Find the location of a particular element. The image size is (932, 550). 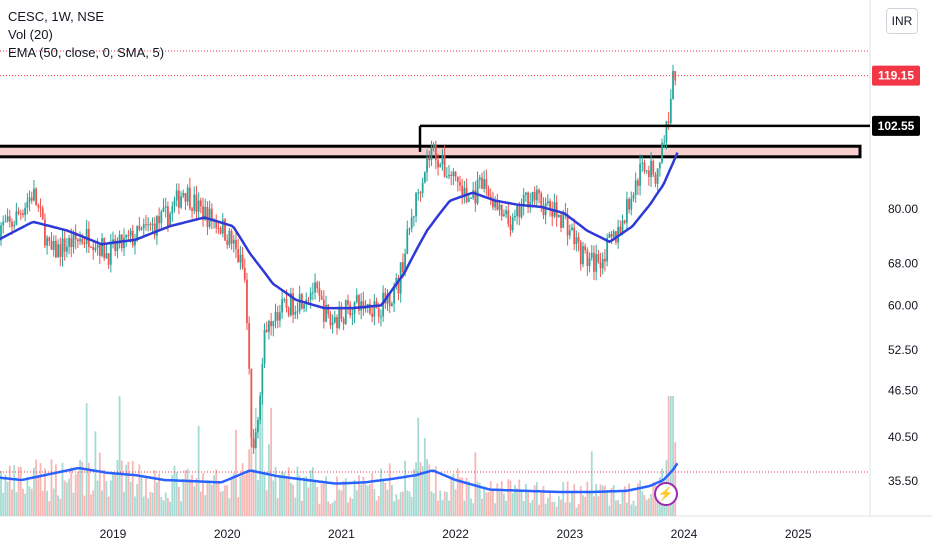

lightning-bolt-icon: ⚡ is located at coordinates (666, 494).